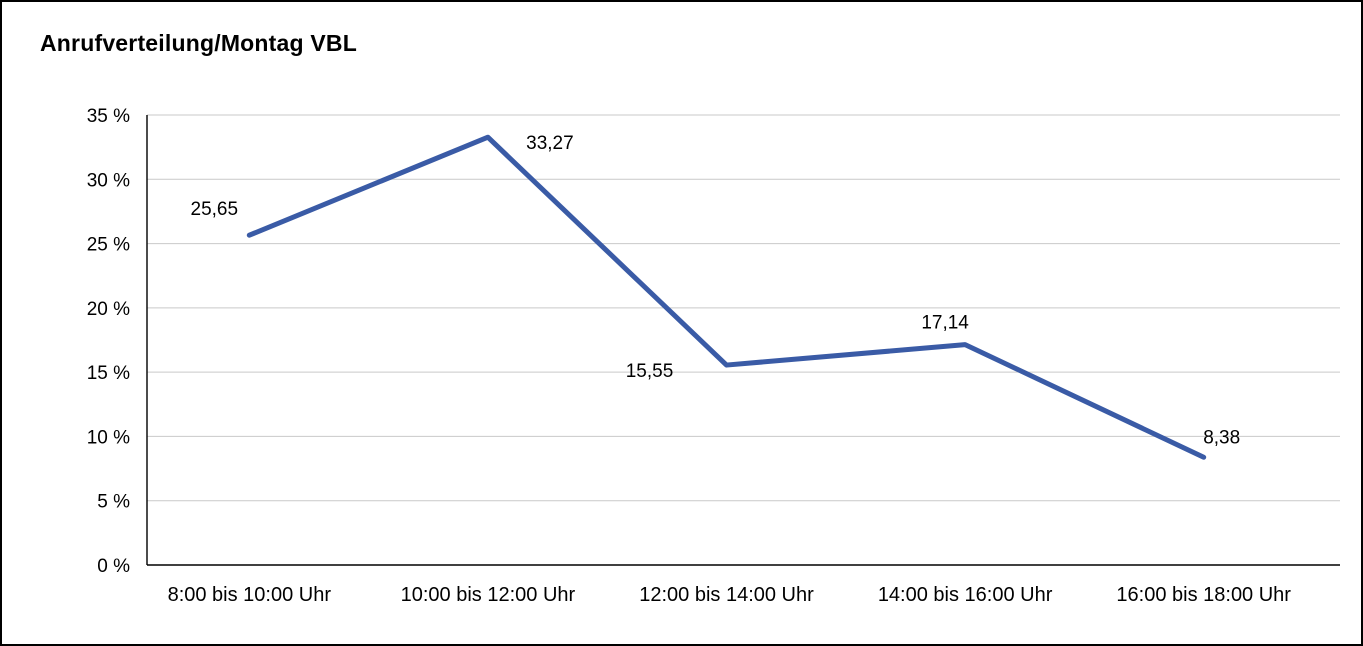 Image resolution: width=1363 pixels, height=646 pixels. Describe the element at coordinates (965, 595) in the screenshot. I see `x-axis-category-label: 14:00 bis 16:00 Uhr` at that location.